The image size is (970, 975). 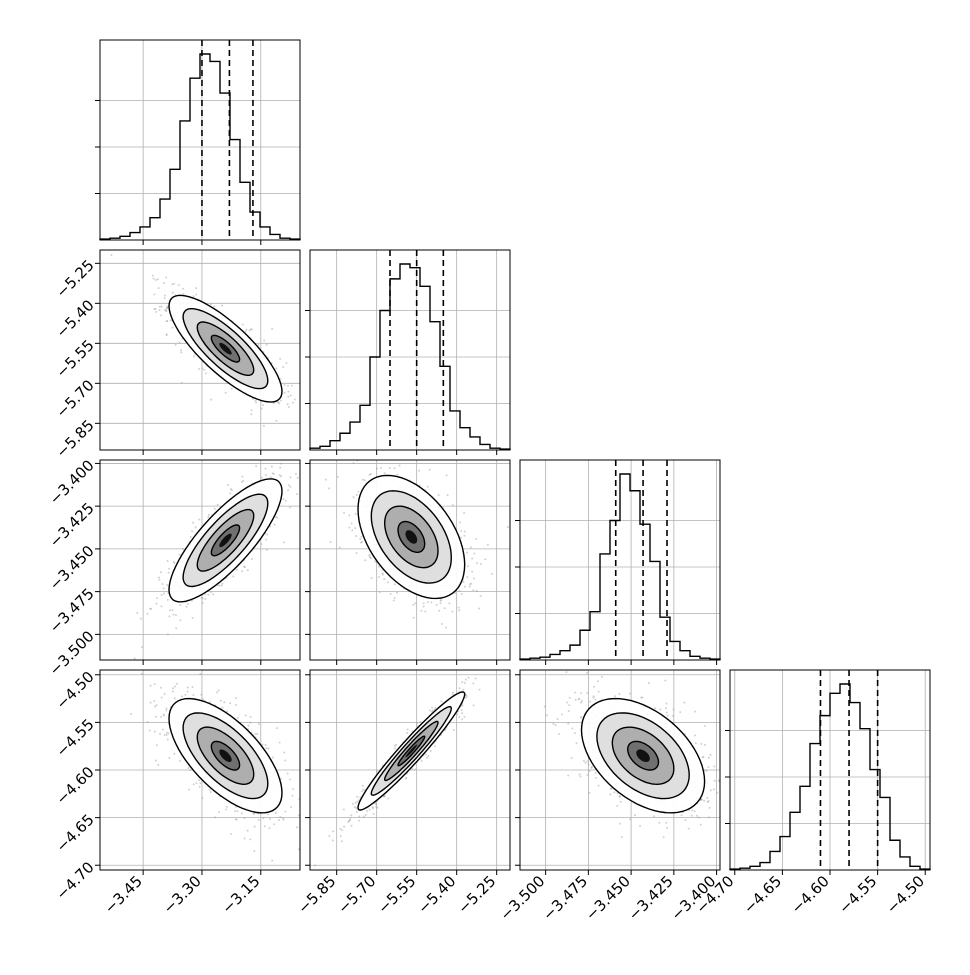 What do you see at coordinates (410, 350) in the screenshot?
I see `panel-frame` at bounding box center [410, 350].